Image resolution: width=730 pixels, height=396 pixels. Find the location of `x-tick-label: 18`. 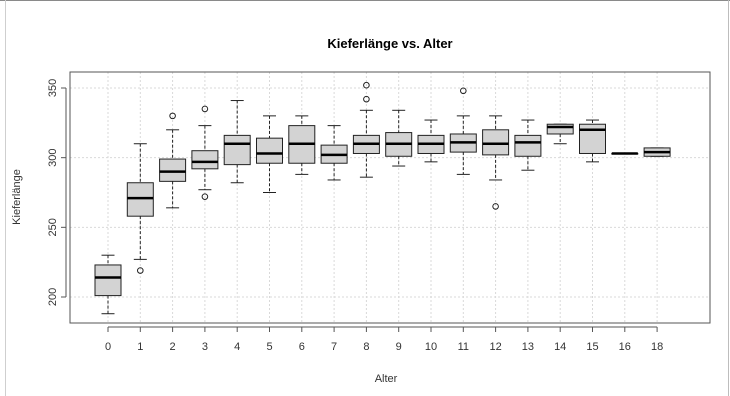

x-tick-label: 18 is located at coordinates (657, 347).